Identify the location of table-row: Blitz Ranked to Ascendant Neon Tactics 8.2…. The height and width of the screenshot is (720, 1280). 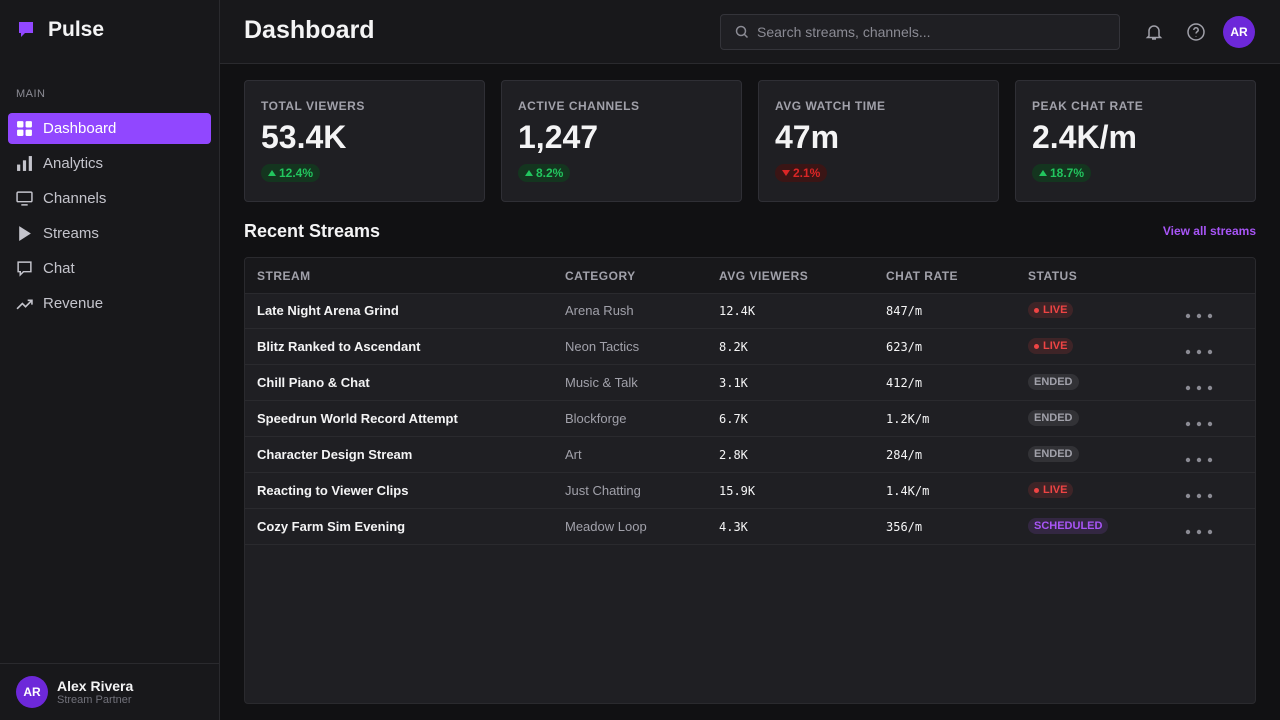
(750, 347).